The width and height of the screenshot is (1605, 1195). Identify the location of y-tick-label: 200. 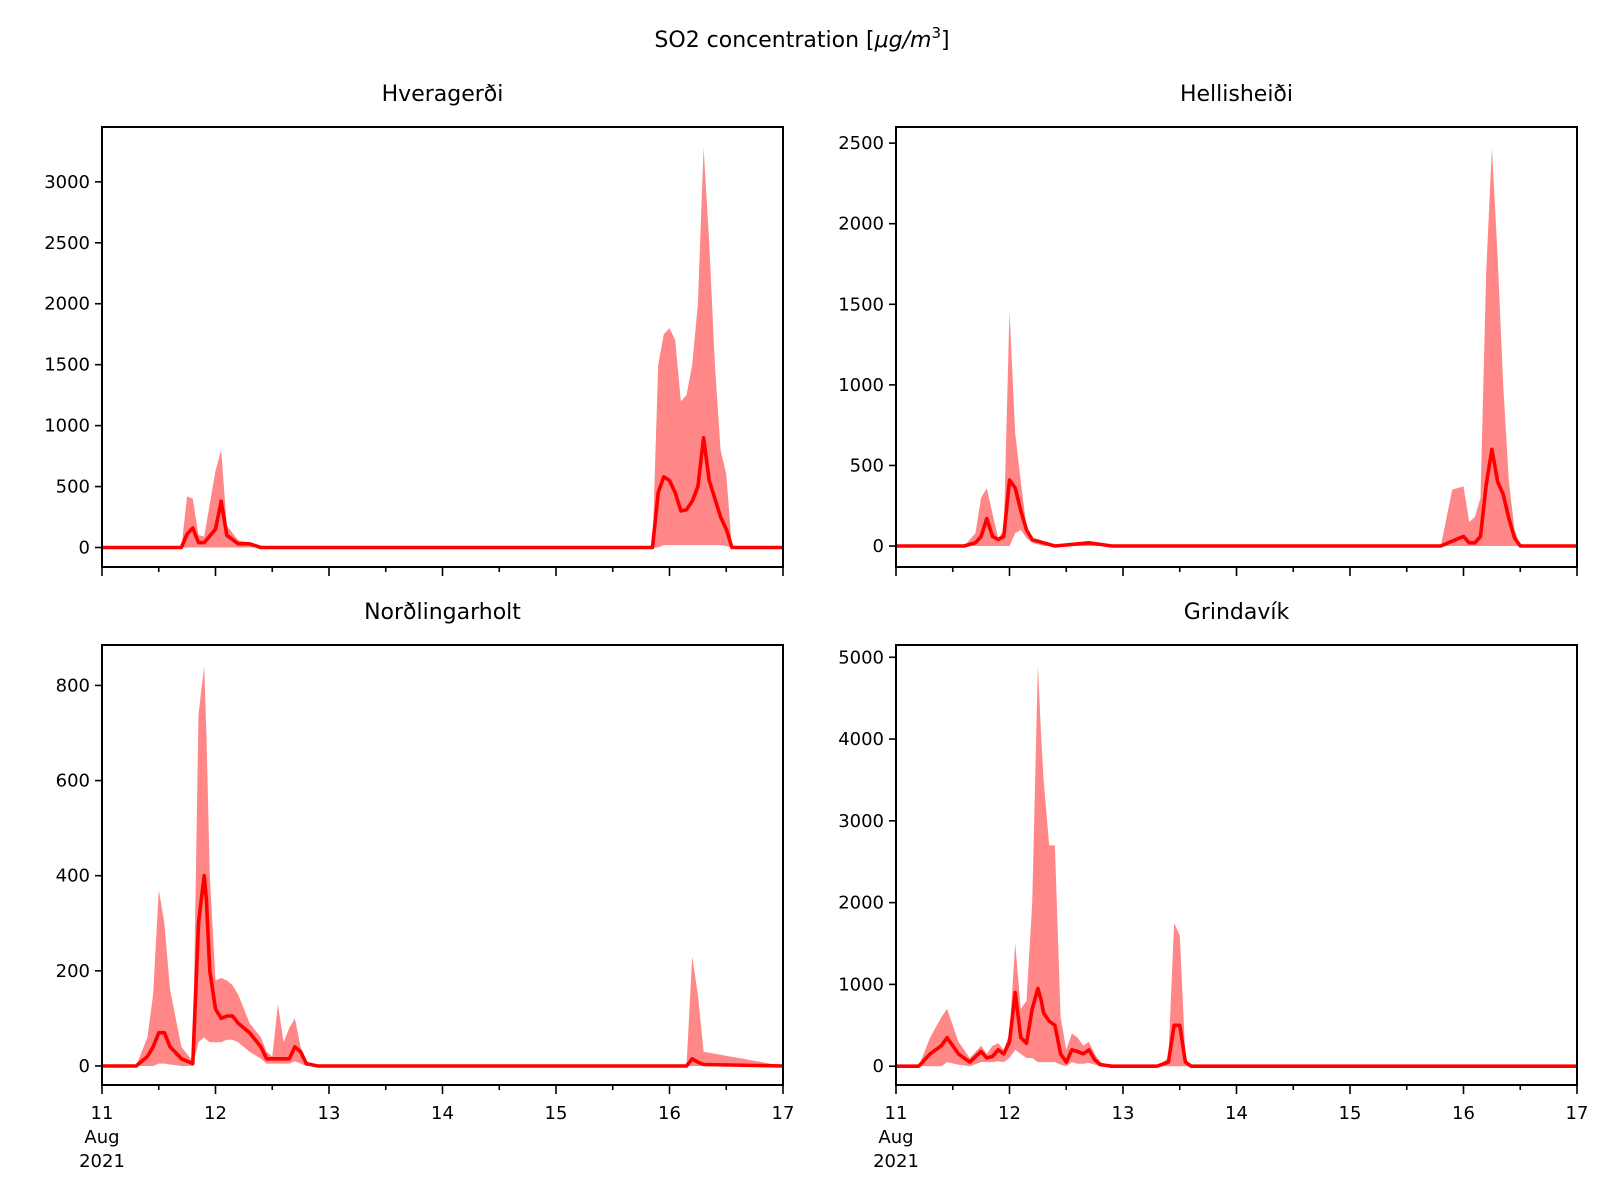
(73, 971).